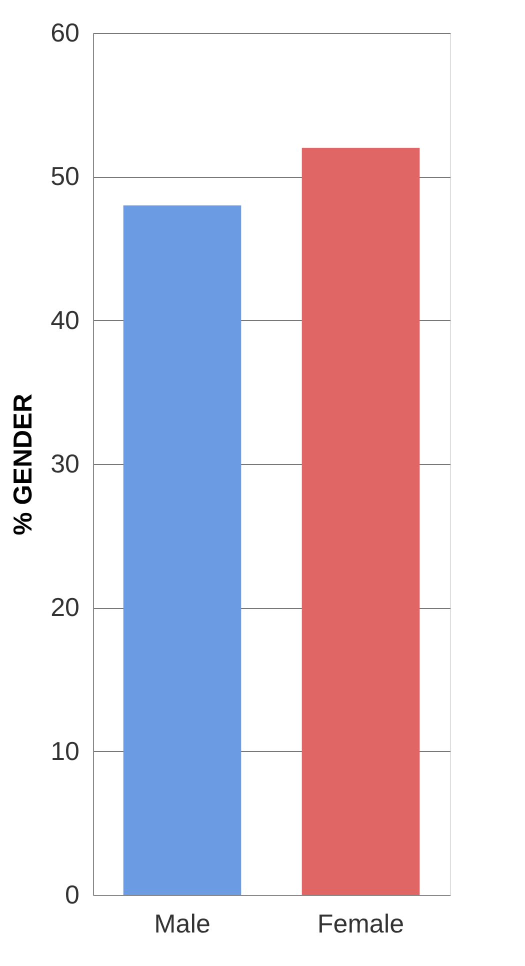  What do you see at coordinates (182, 923) in the screenshot?
I see `x-tick-label: Male` at bounding box center [182, 923].